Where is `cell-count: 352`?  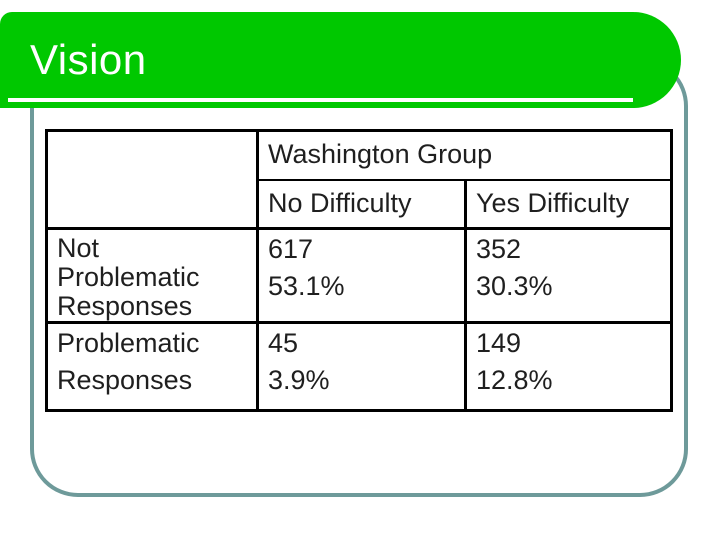
cell-count: 352 is located at coordinates (499, 249).